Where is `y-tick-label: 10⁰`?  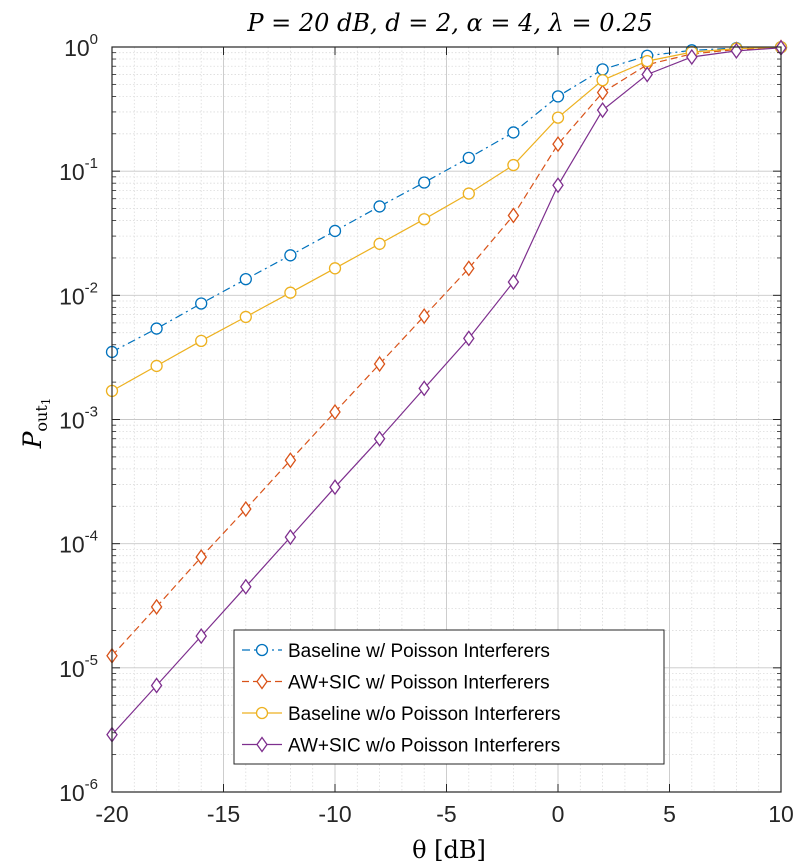 y-tick-label: 10⁰ is located at coordinates (81, 46).